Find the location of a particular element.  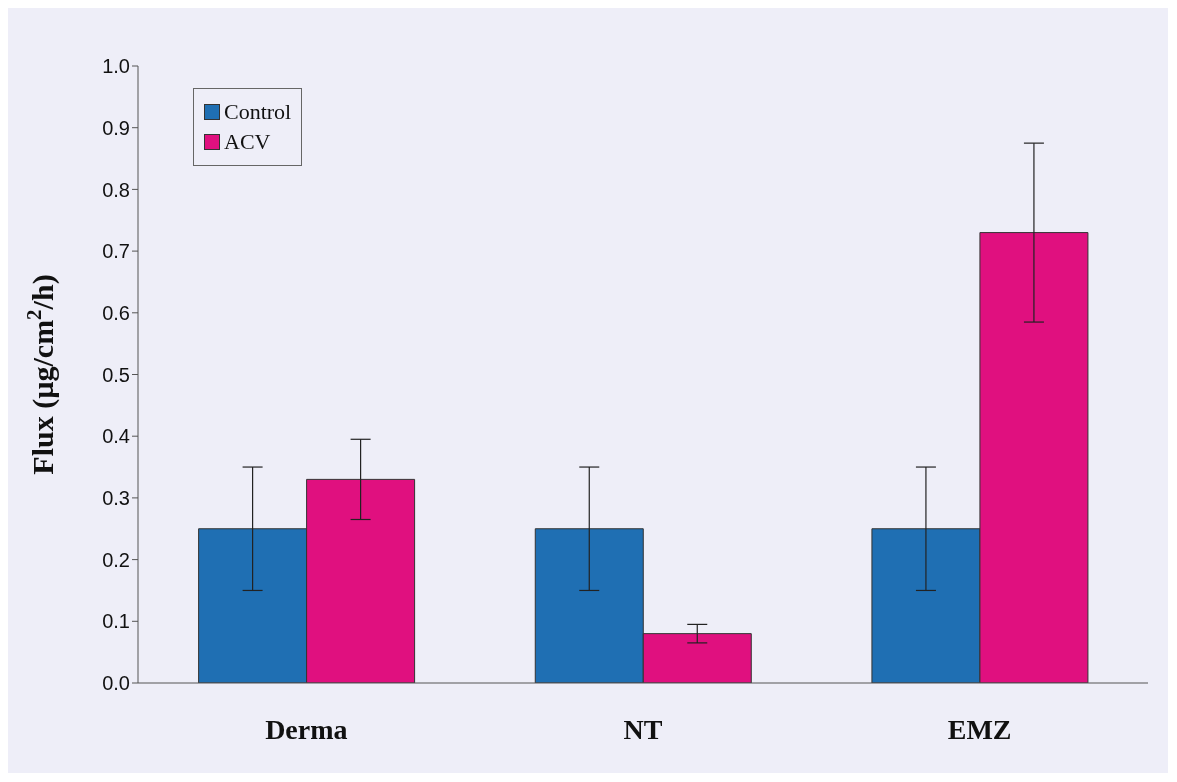

y-tick-label: 0.3 is located at coordinates (116, 498).